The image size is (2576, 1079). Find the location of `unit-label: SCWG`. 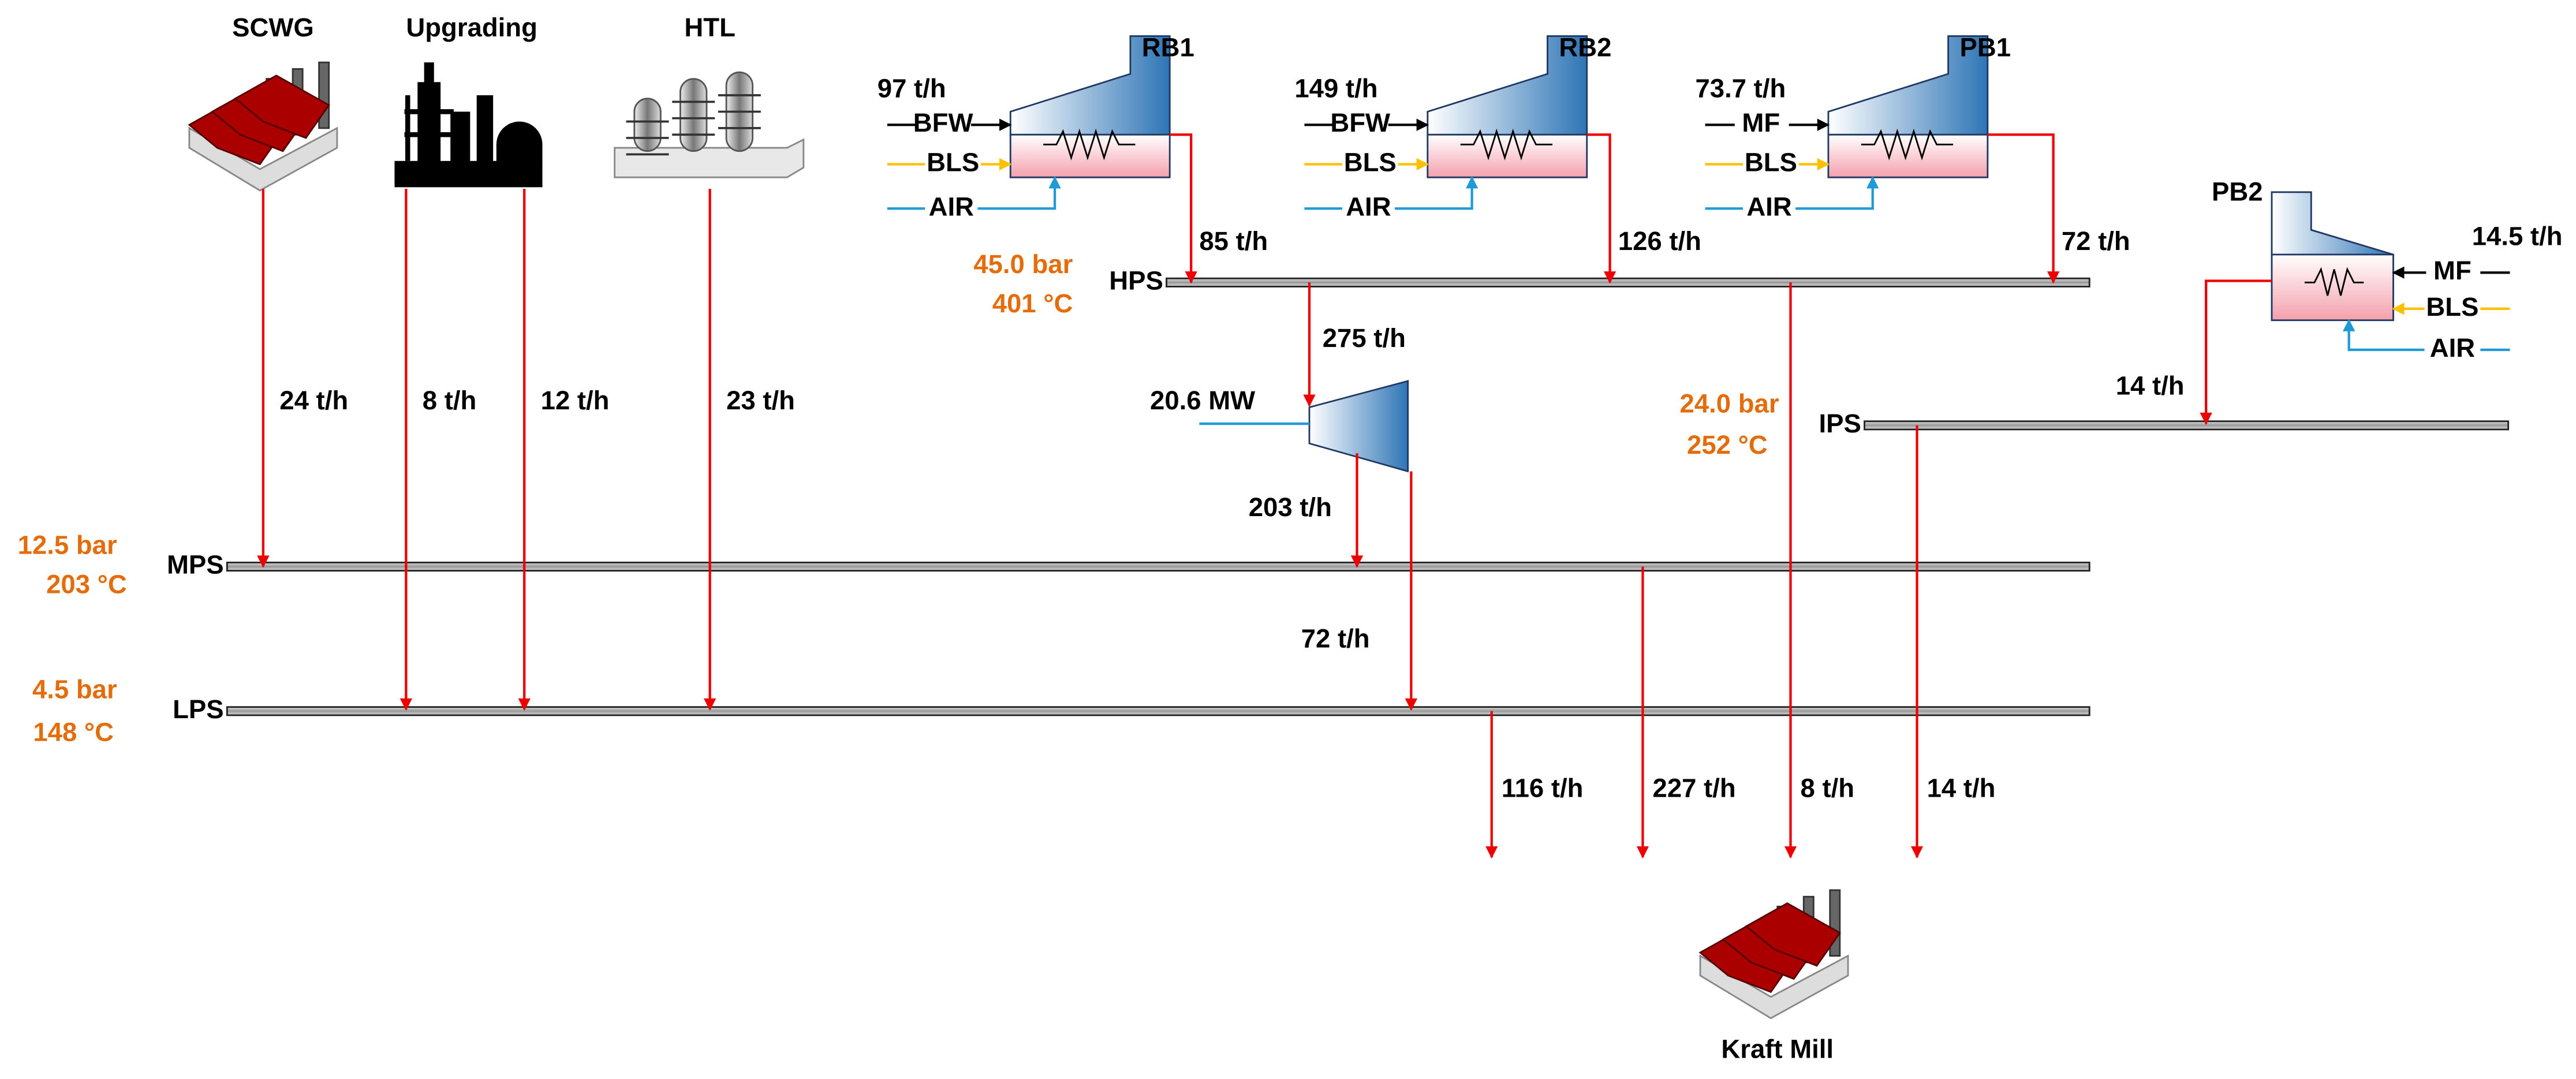

unit-label: SCWG is located at coordinates (273, 27).